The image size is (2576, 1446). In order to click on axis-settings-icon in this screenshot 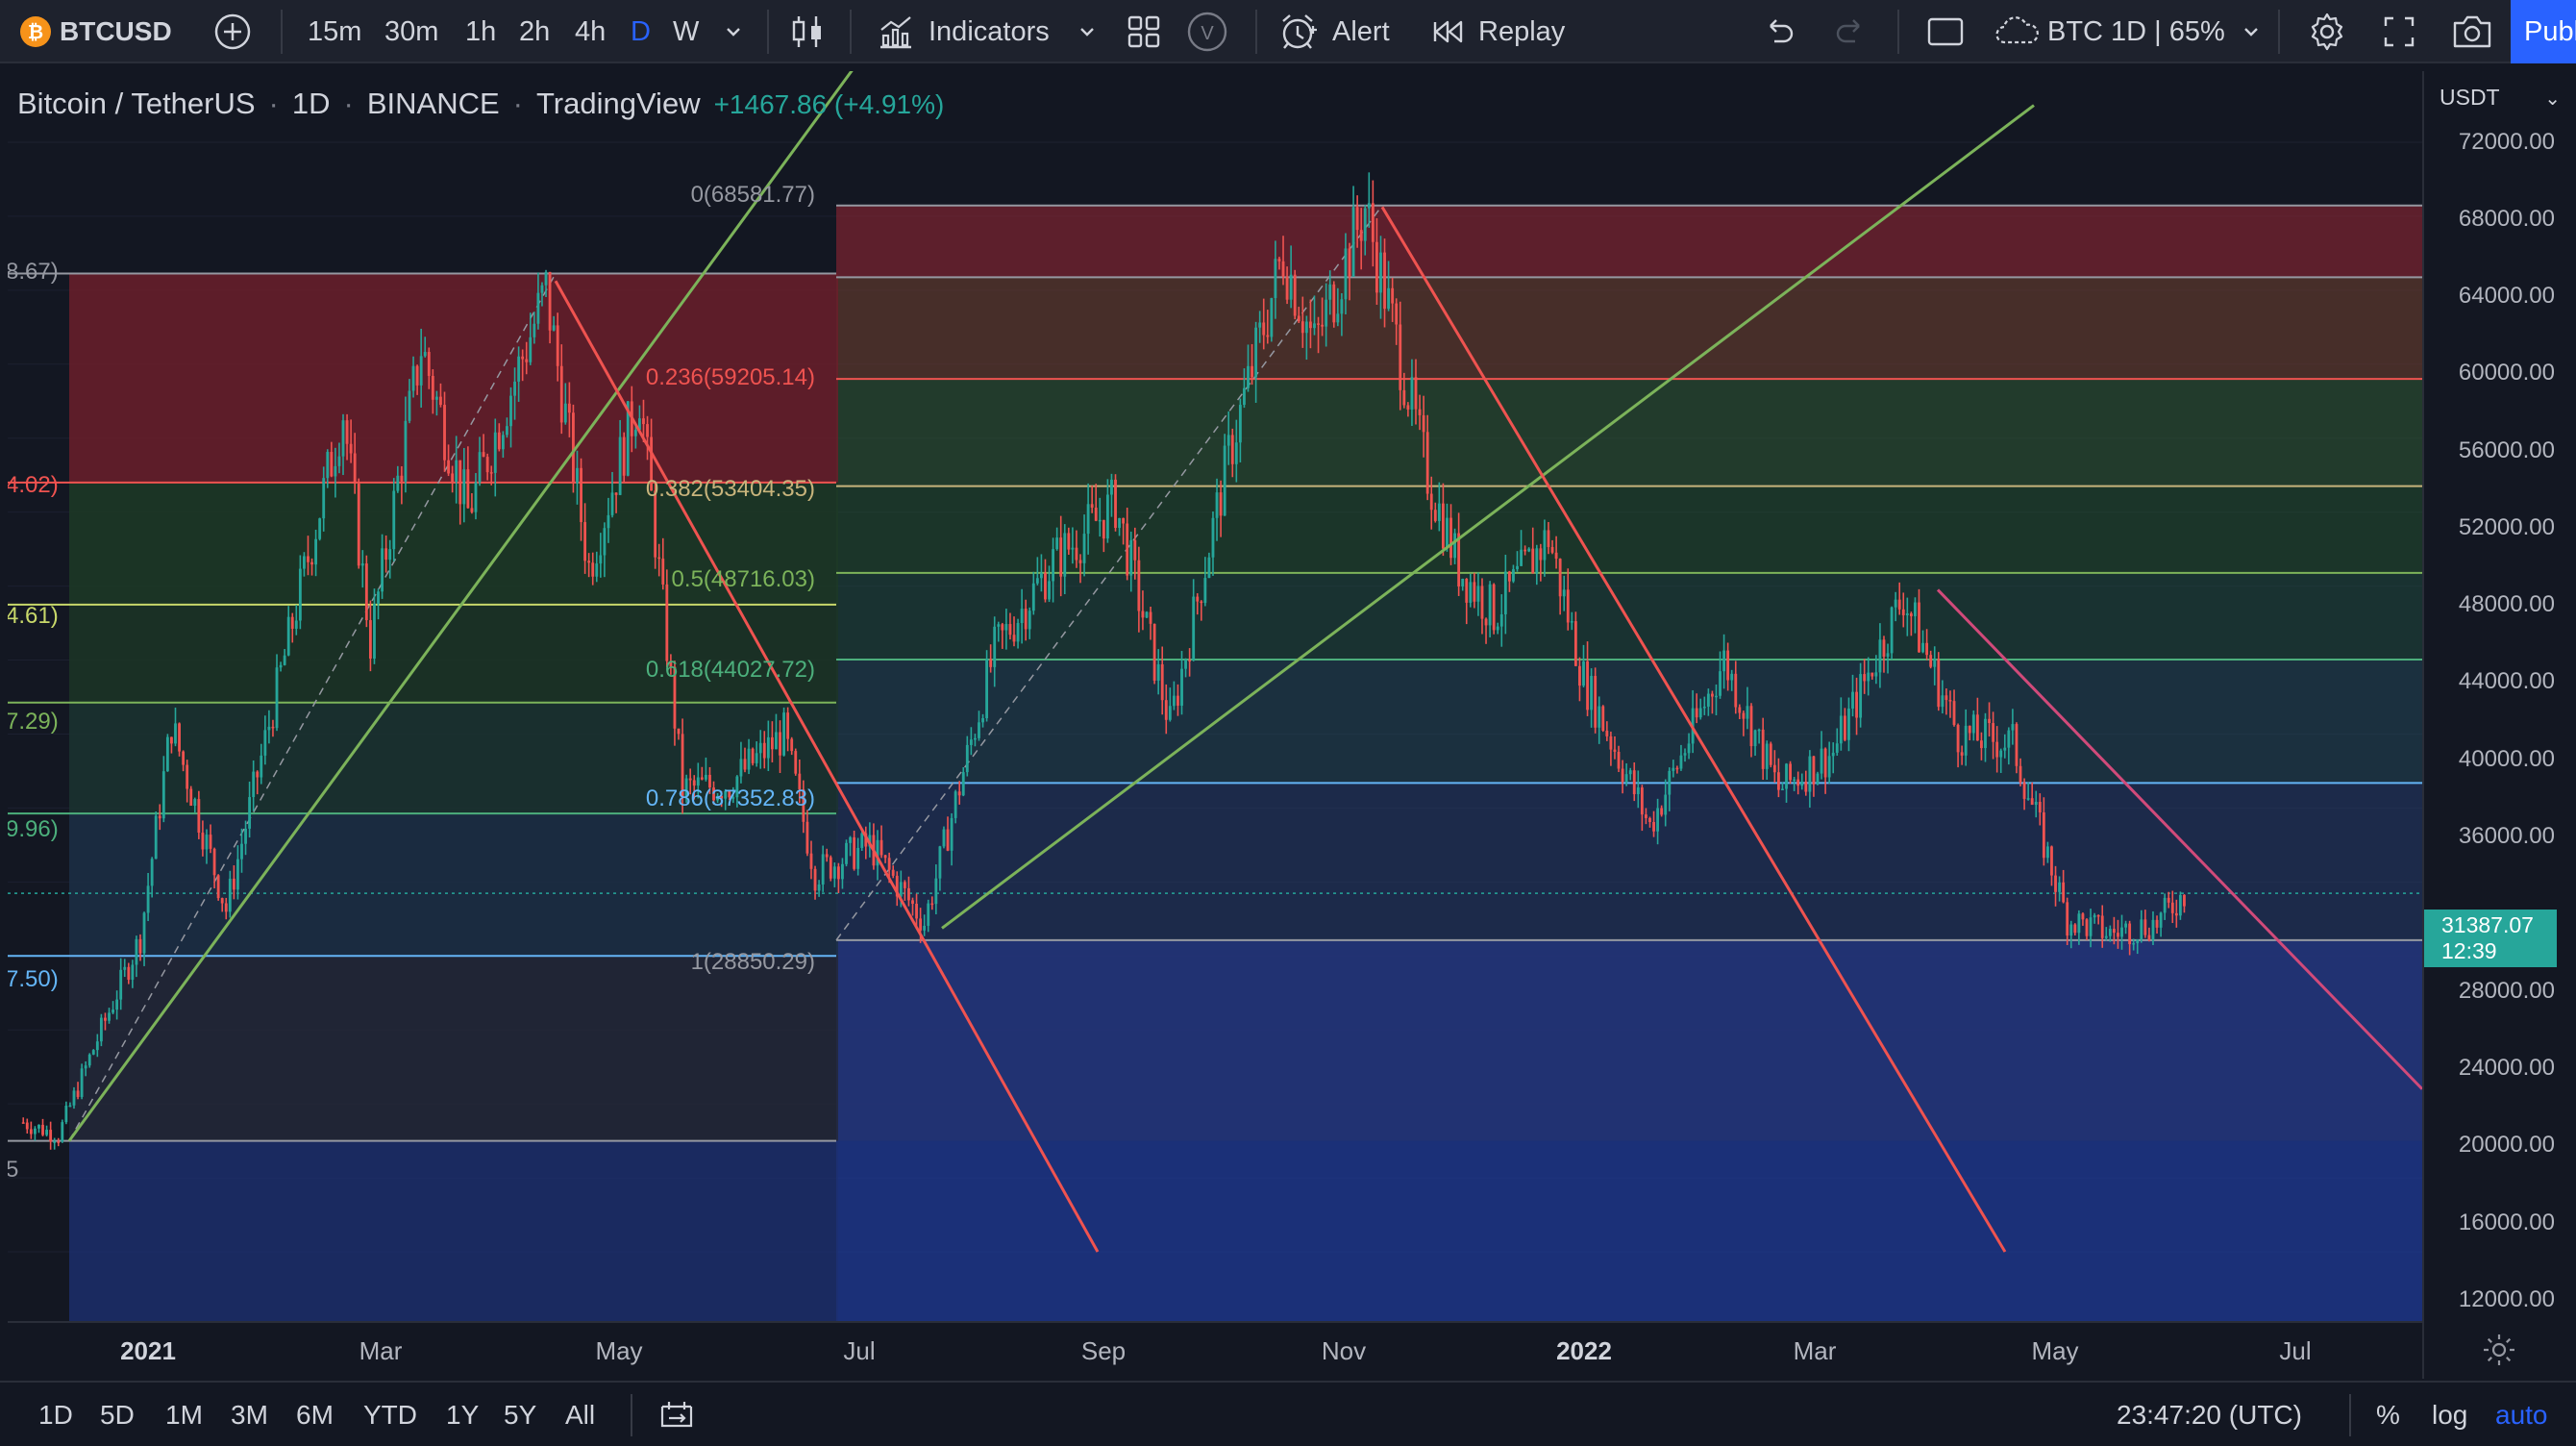, I will do `click(2499, 1350)`.